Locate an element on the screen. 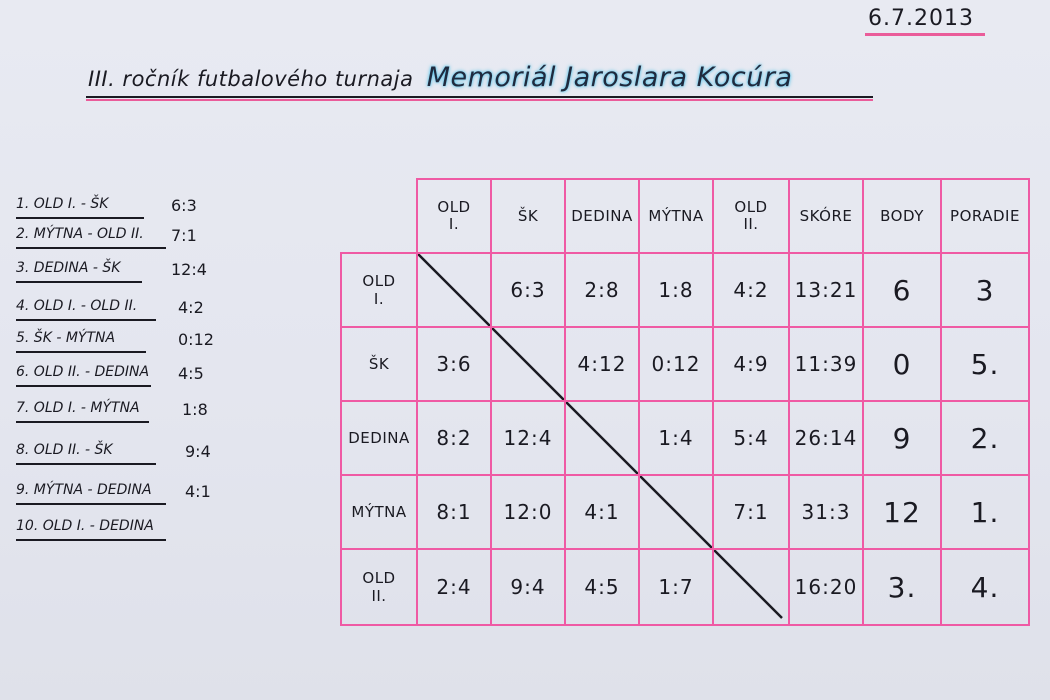  match-teams: 5. ŠK - MÝTNA is located at coordinates (66, 338).